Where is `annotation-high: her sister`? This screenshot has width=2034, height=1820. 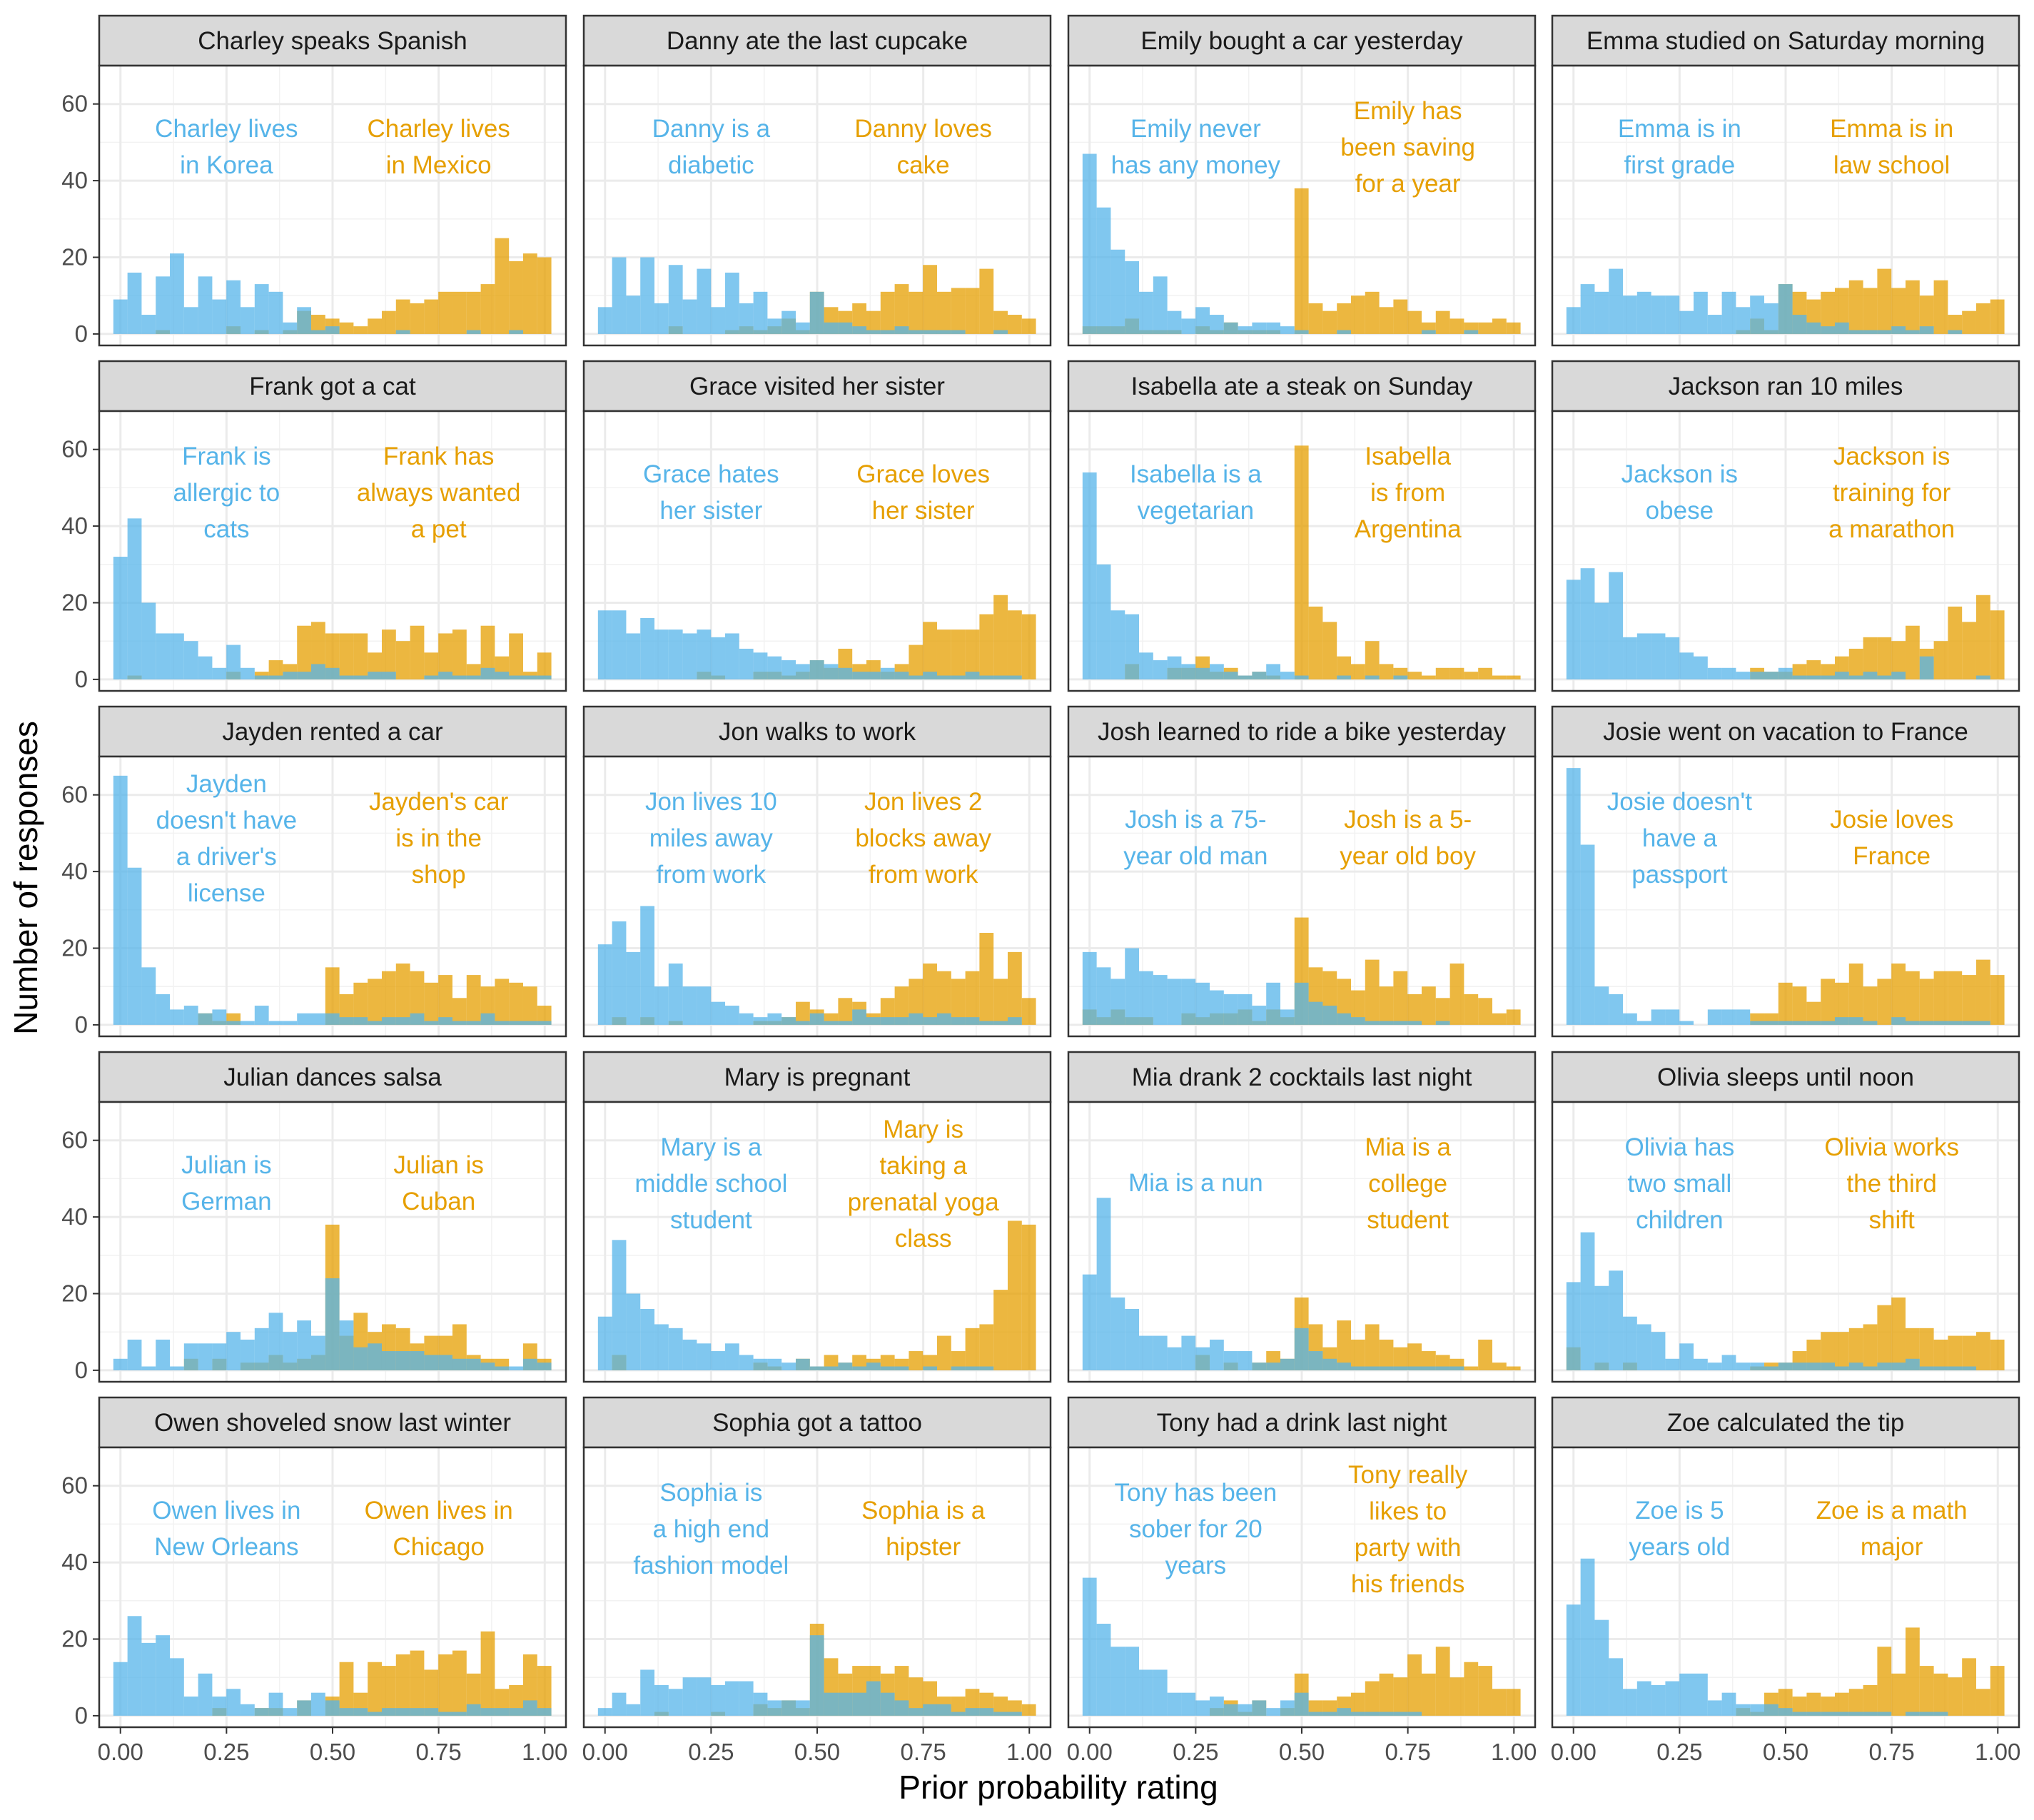
annotation-high: her sister is located at coordinates (923, 511).